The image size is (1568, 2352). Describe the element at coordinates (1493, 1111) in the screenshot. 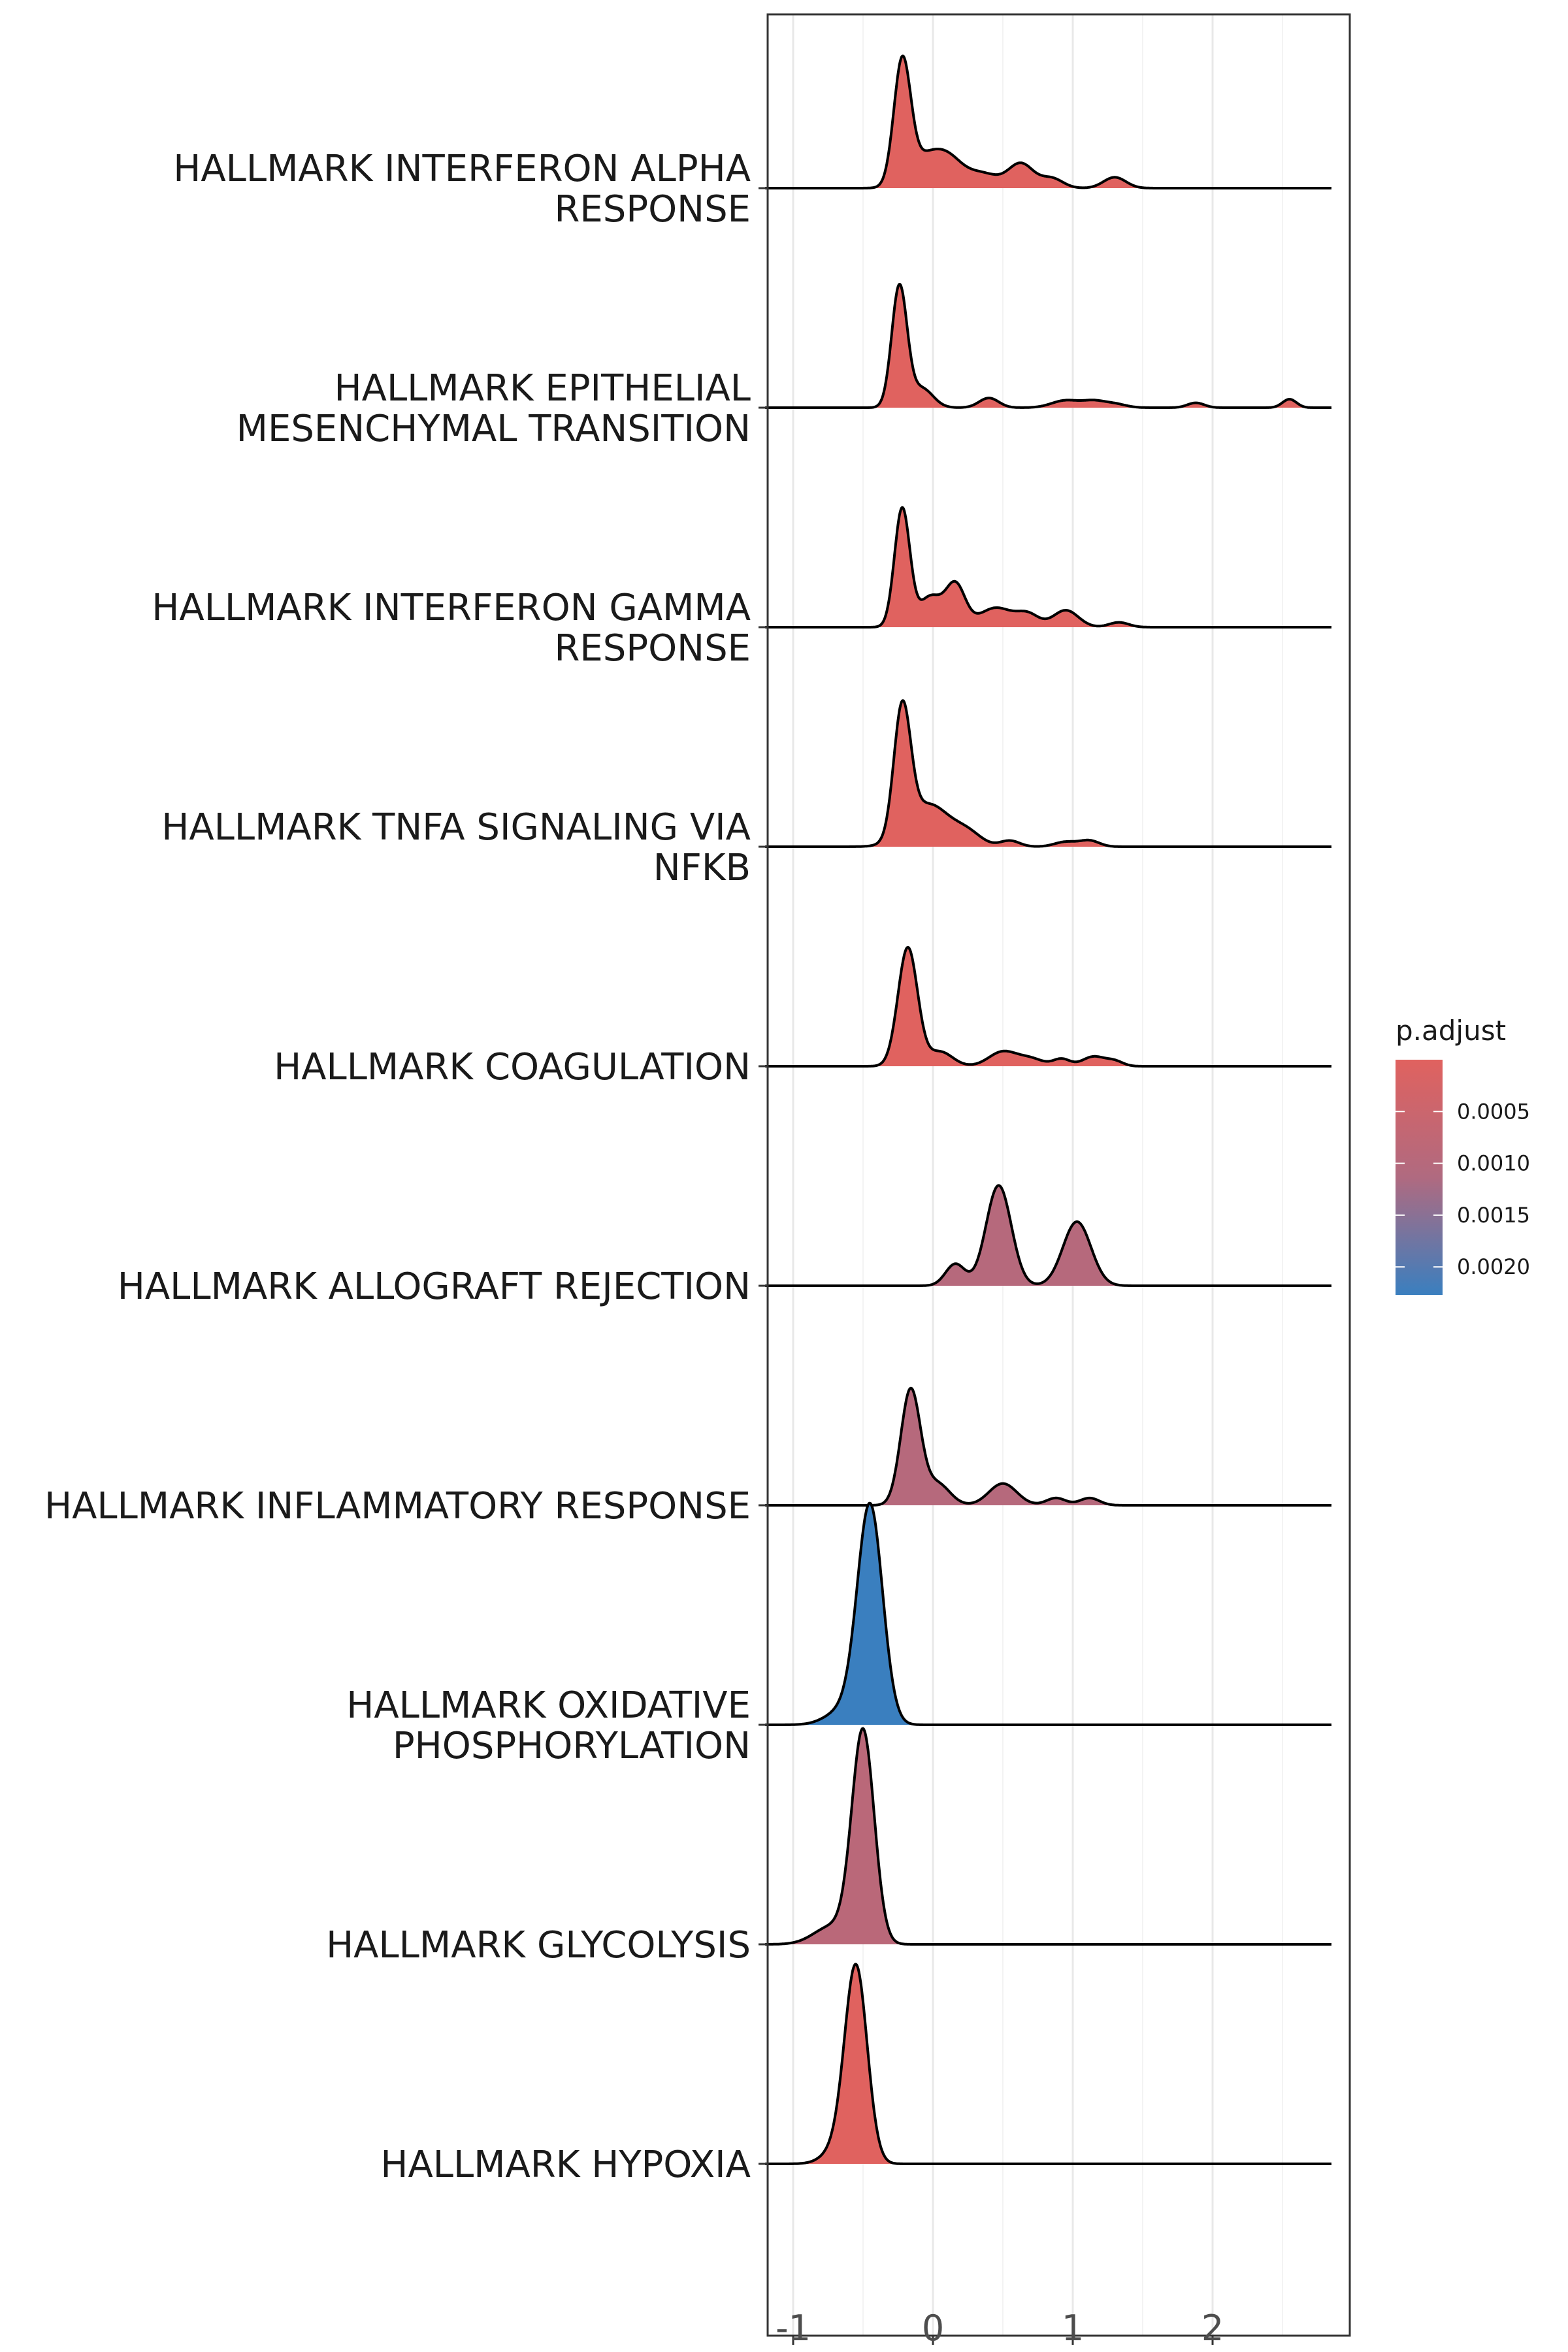

I see `legend-tick-label: 0.0005` at that location.